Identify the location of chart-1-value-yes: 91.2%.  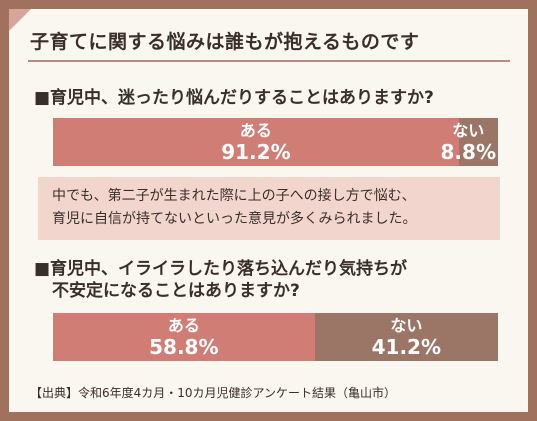
(256, 151).